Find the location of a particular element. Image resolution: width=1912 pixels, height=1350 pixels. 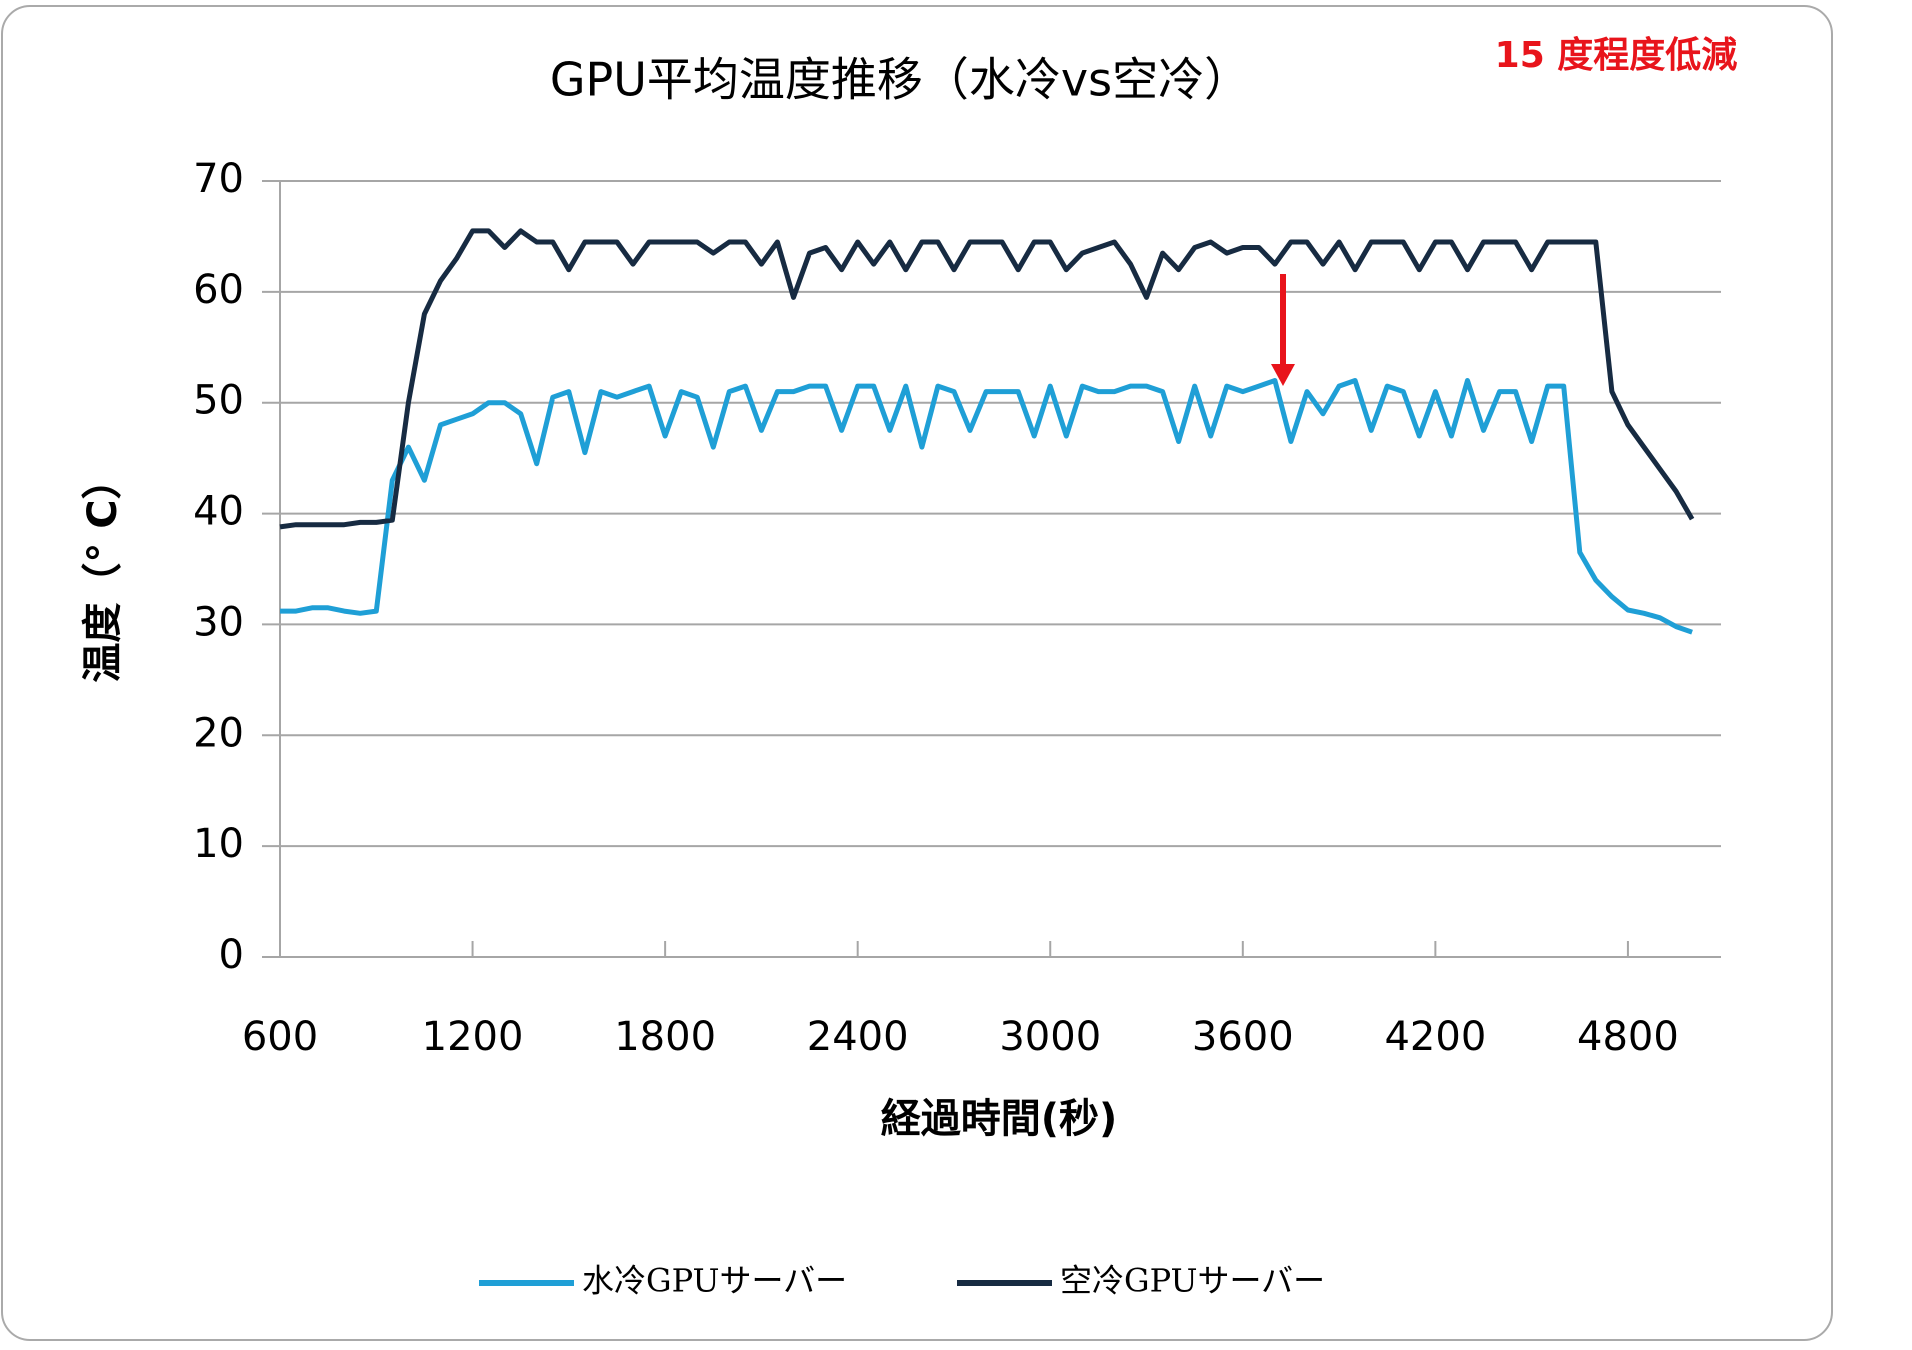

legend-label: 空冷GPUサーバー is located at coordinates (1192, 1281).